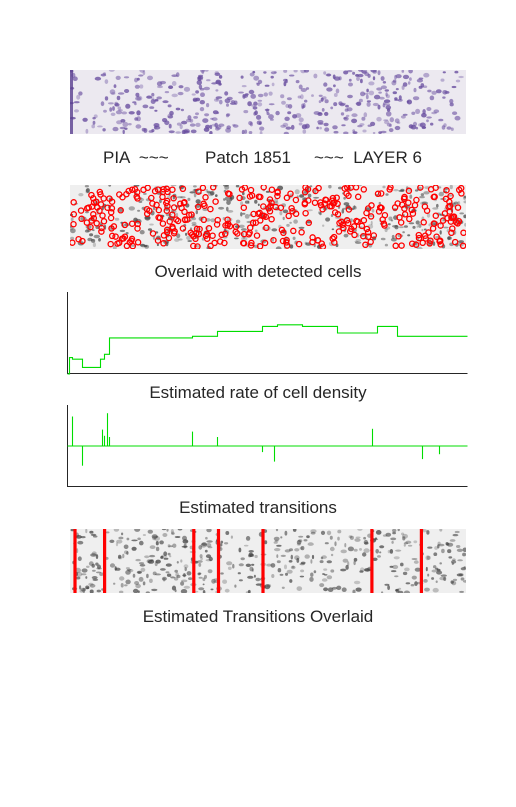 Image resolution: width=516 pixels, height=807 pixels. I want to click on title-pia: PIA ~~~, so click(136, 157).